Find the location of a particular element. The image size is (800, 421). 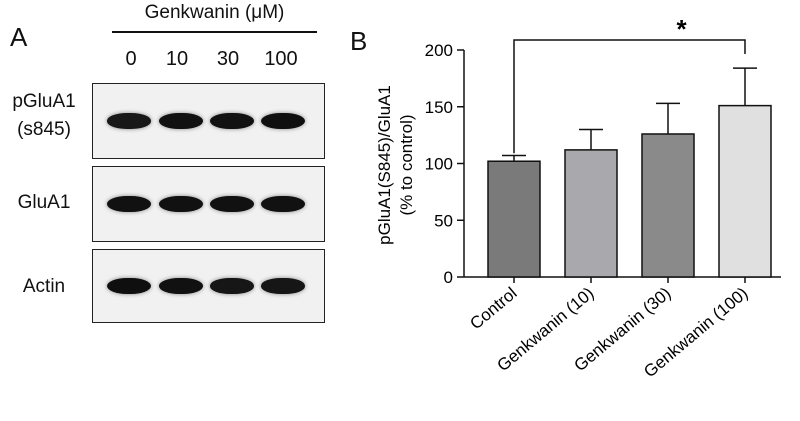

blot-label-line: Actin is located at coordinates (44, 286).